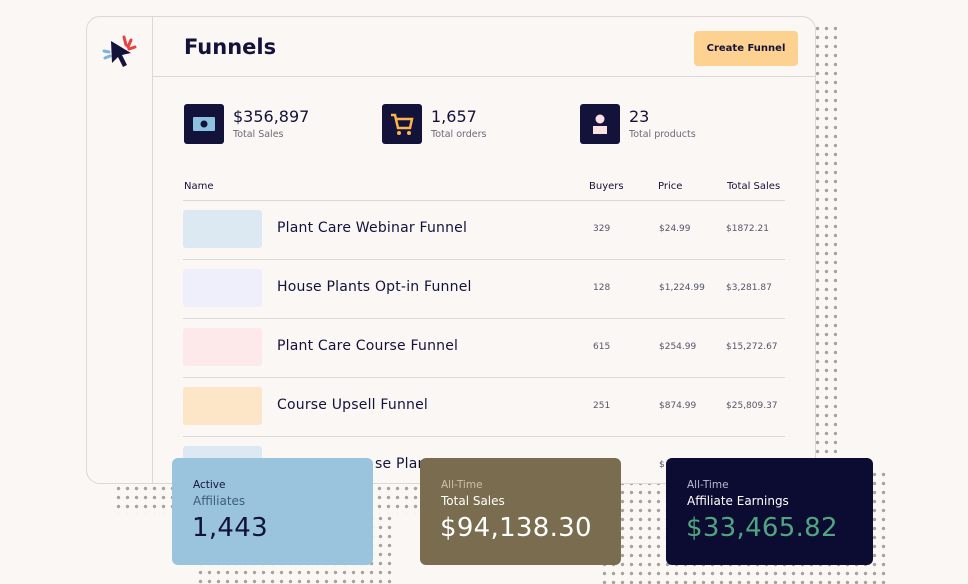 This screenshot has height=584, width=968. I want to click on dot-pattern, so click(825, 244).